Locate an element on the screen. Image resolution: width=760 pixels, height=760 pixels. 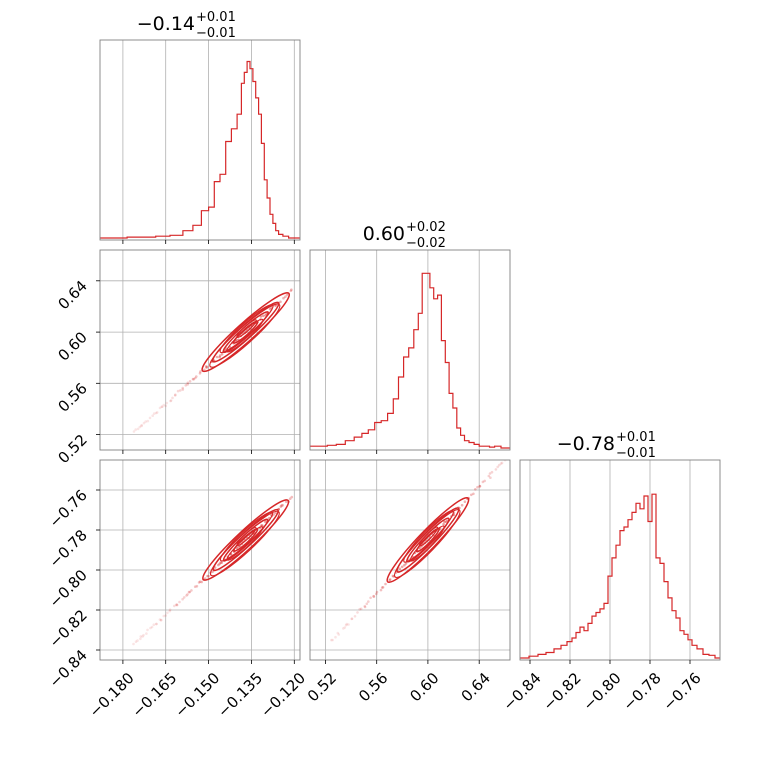
title-lower-error: −0.01 is located at coordinates (216, 33).